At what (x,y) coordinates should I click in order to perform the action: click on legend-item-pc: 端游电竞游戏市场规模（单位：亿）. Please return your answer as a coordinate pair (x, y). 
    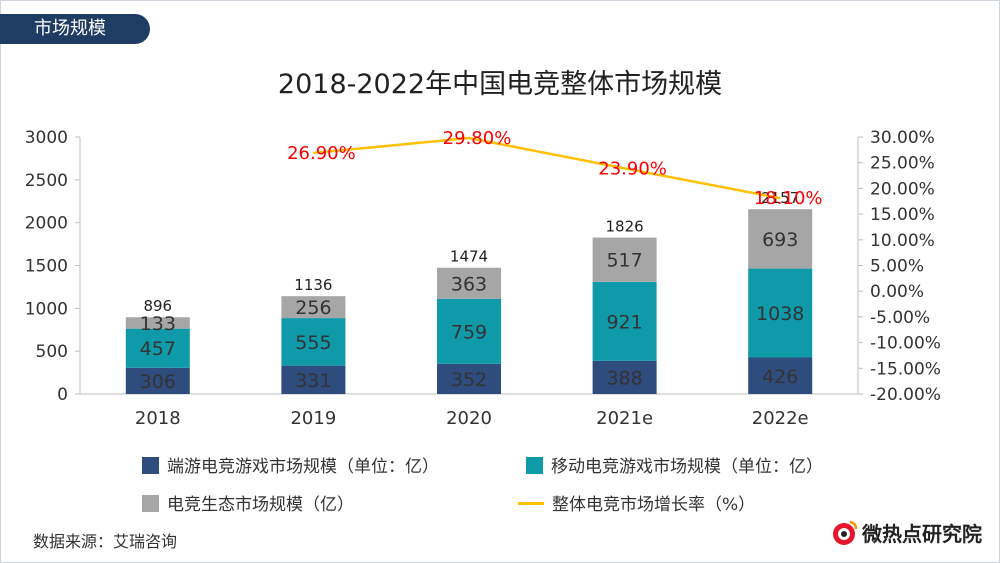
    Looking at the image, I should click on (290, 464).